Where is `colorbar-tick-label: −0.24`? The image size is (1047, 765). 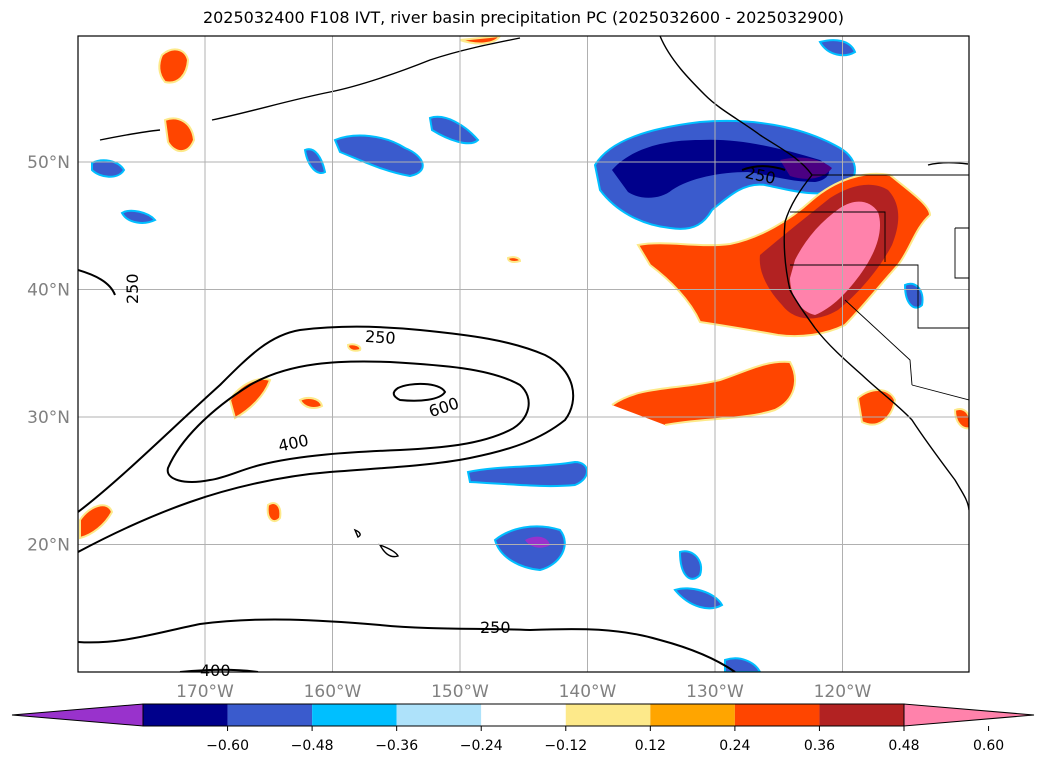 colorbar-tick-label: −0.24 is located at coordinates (481, 746).